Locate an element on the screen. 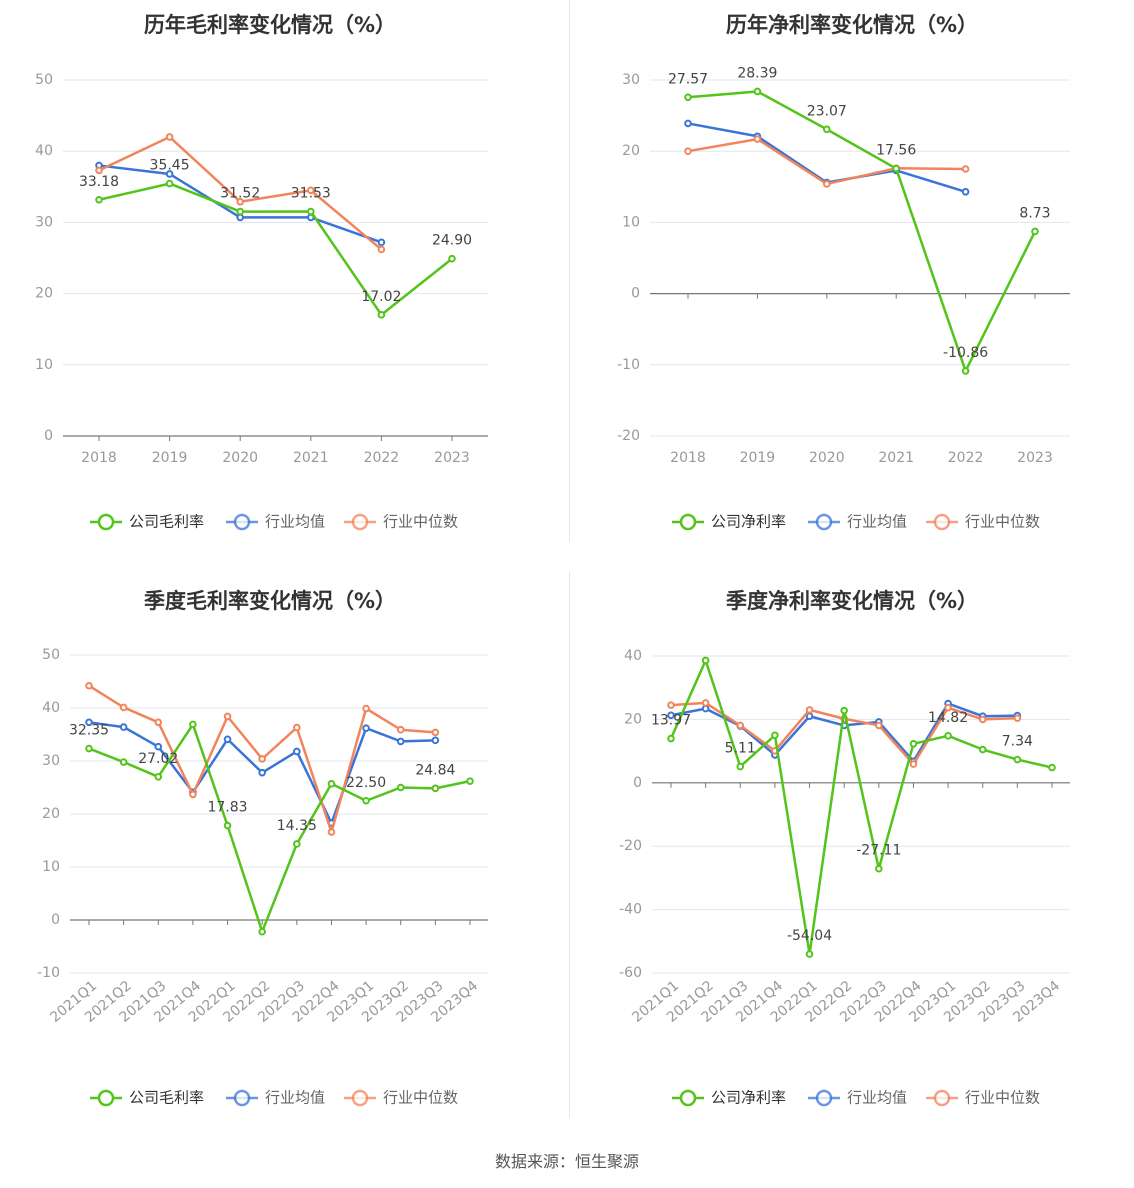  data-label: 17.02 is located at coordinates (381, 297).